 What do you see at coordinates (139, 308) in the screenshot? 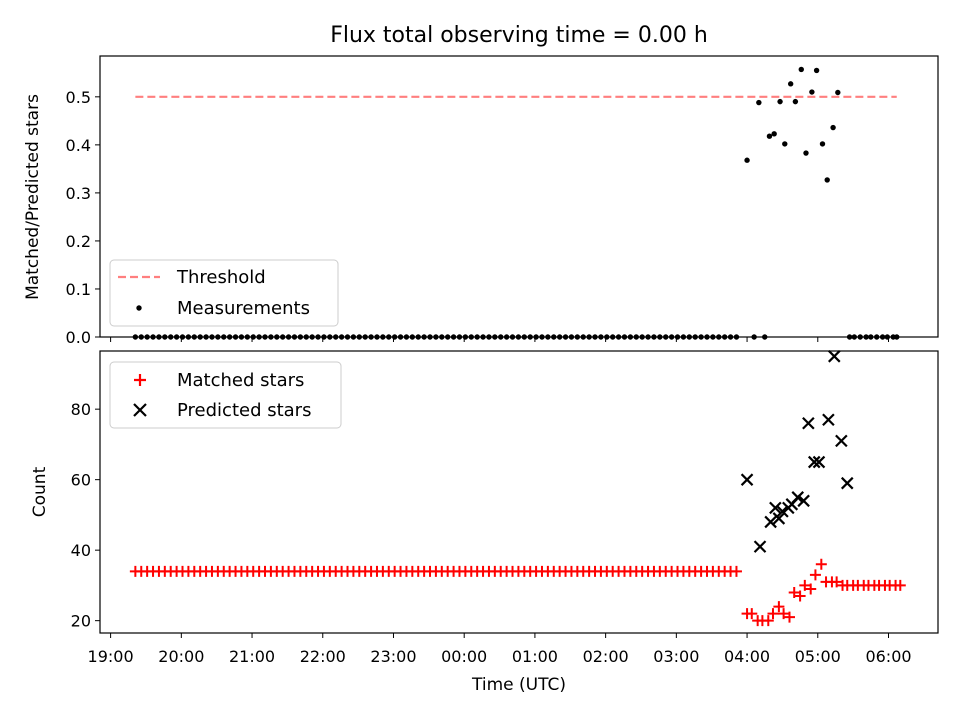
I see `measurements-legend-swatch` at bounding box center [139, 308].